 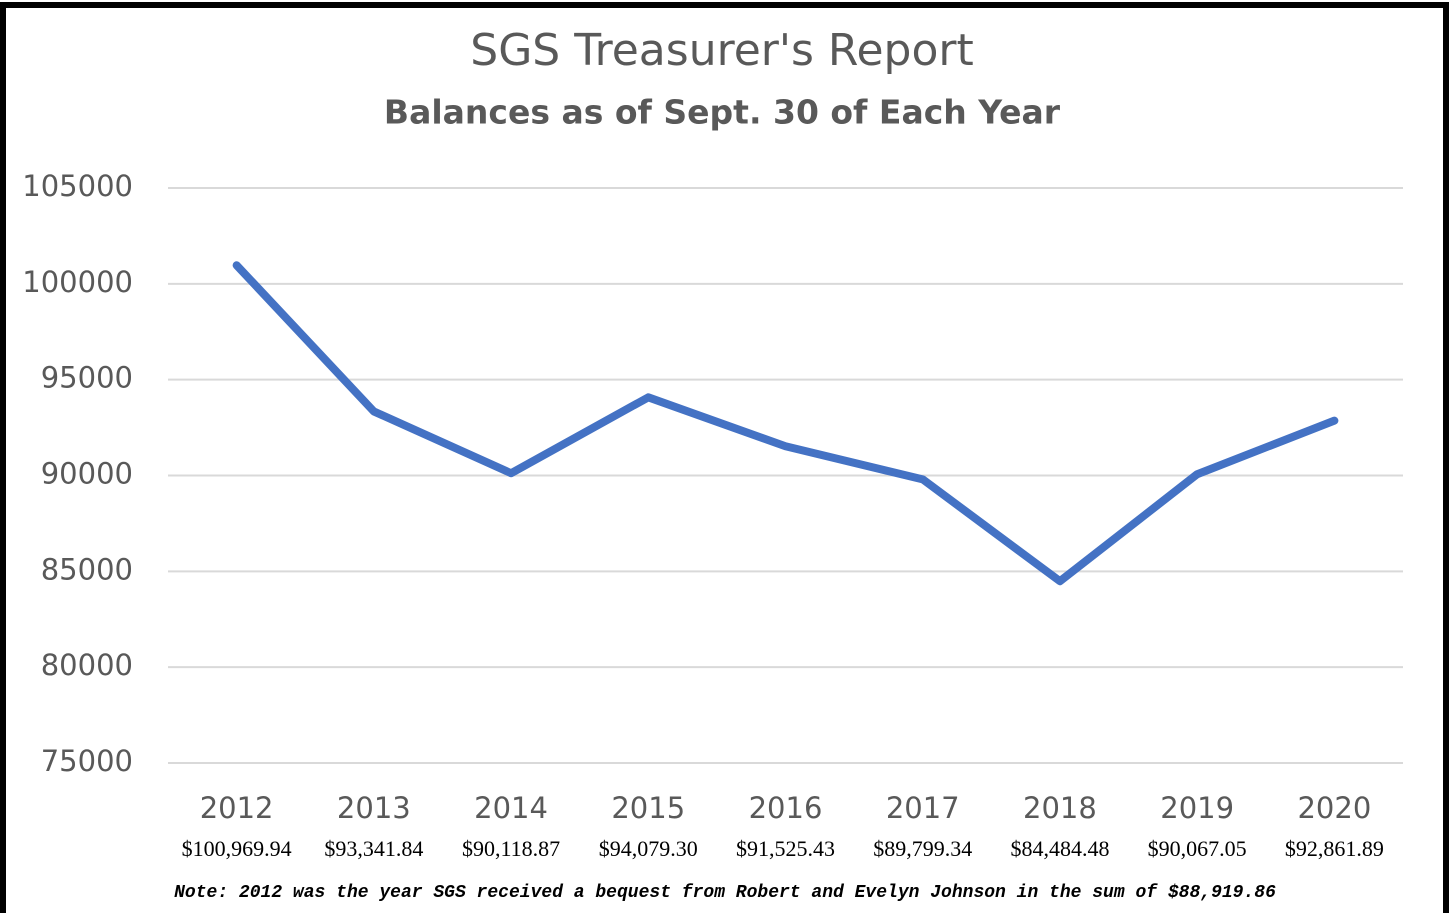 I want to click on value-label: $100,969.94, so click(x=237, y=848).